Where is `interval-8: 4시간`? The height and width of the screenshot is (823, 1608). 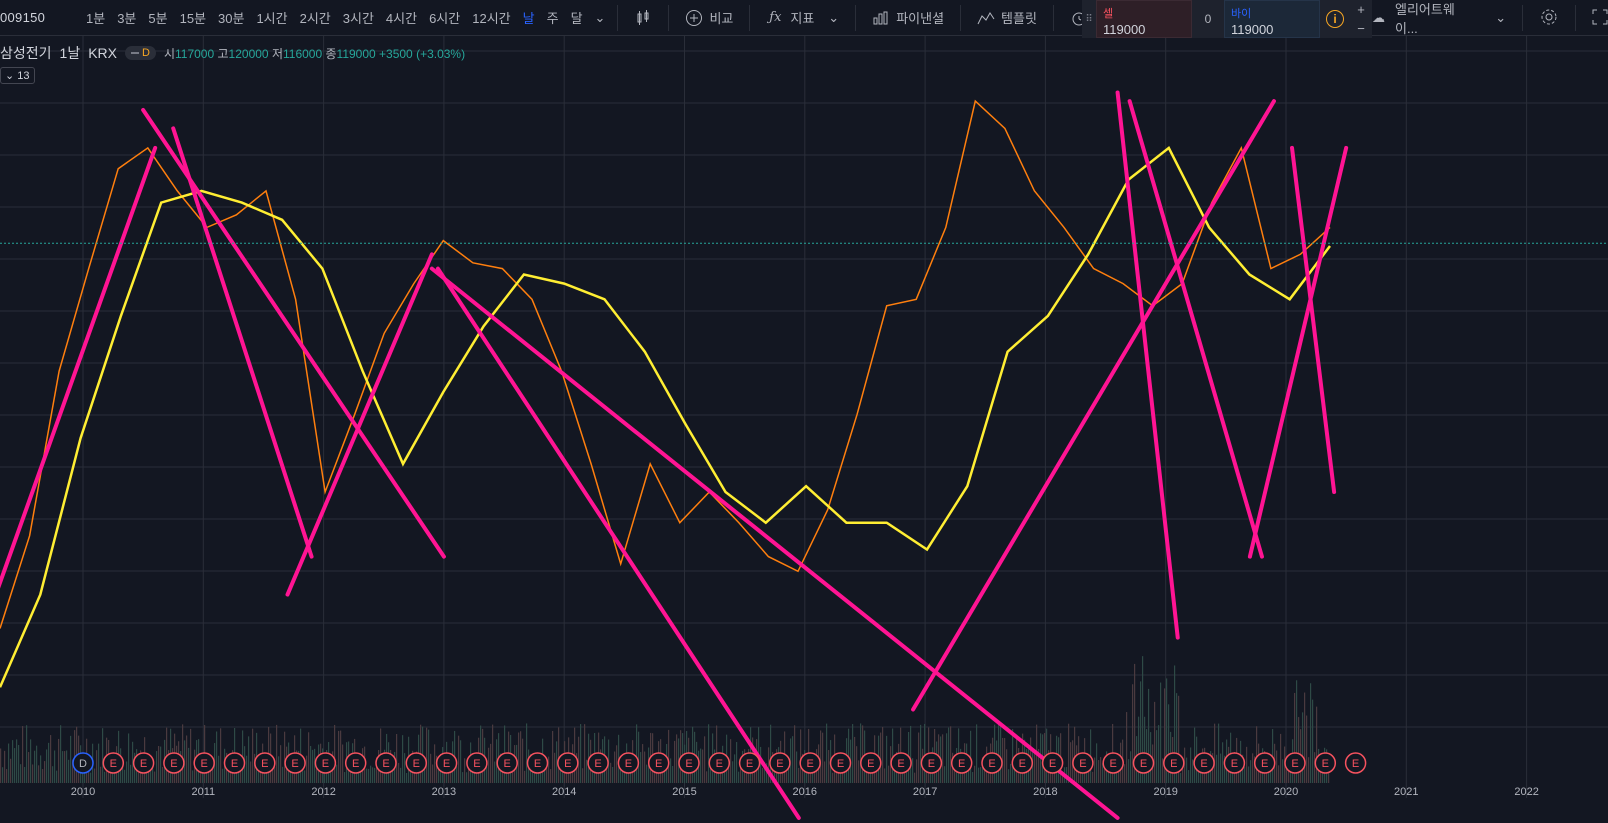
interval-8: 4시간 is located at coordinates (401, 18).